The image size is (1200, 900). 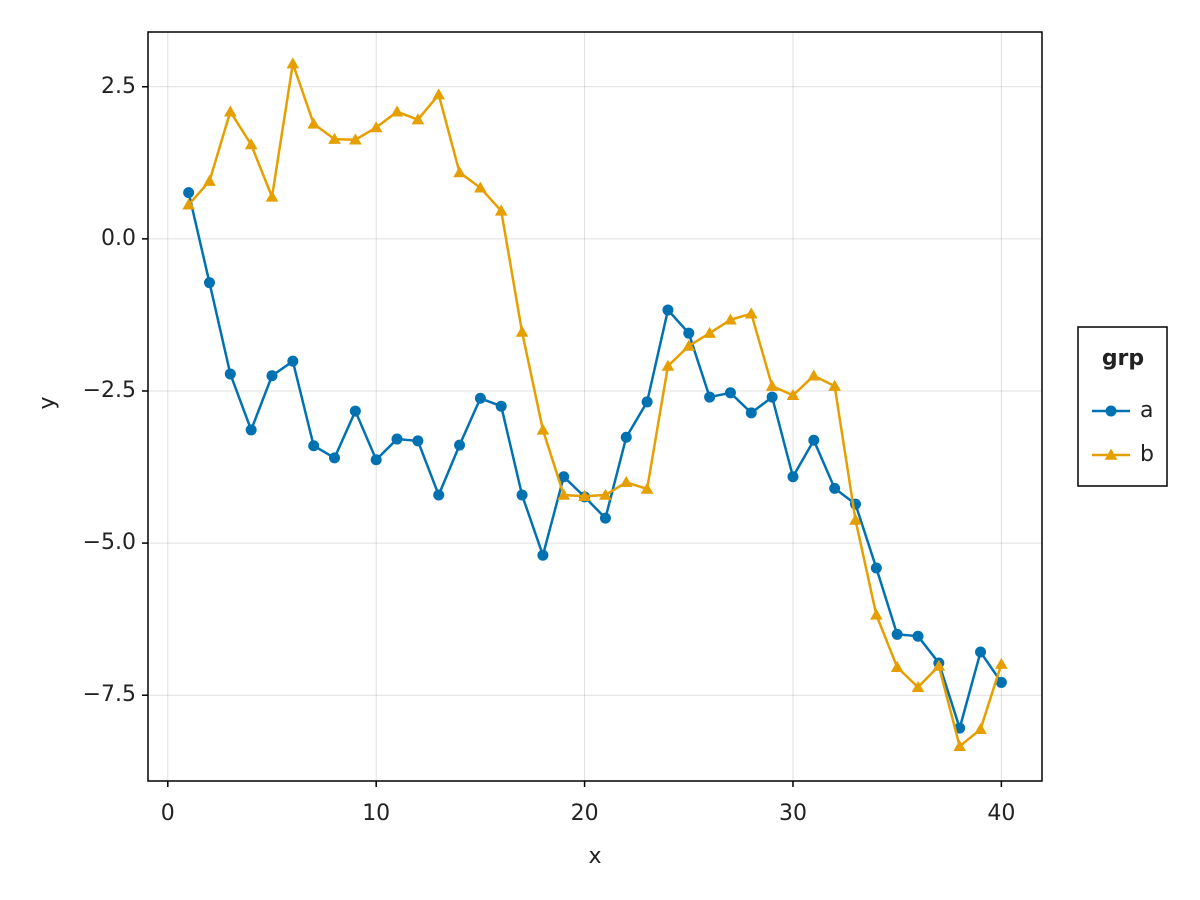 I want to click on x-axis-label: x, so click(x=594, y=856).